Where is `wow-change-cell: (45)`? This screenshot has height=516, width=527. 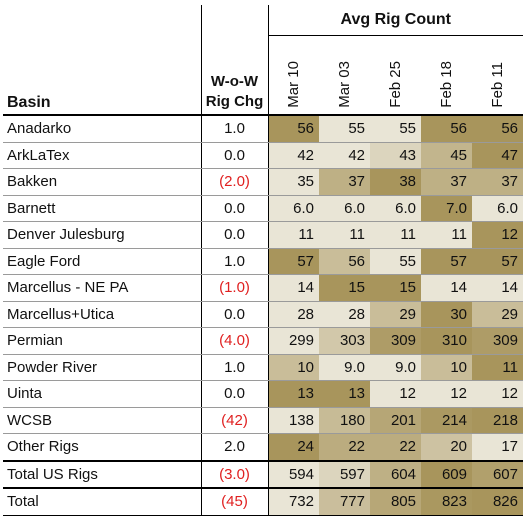
wow-change-cell: (45) is located at coordinates (235, 501).